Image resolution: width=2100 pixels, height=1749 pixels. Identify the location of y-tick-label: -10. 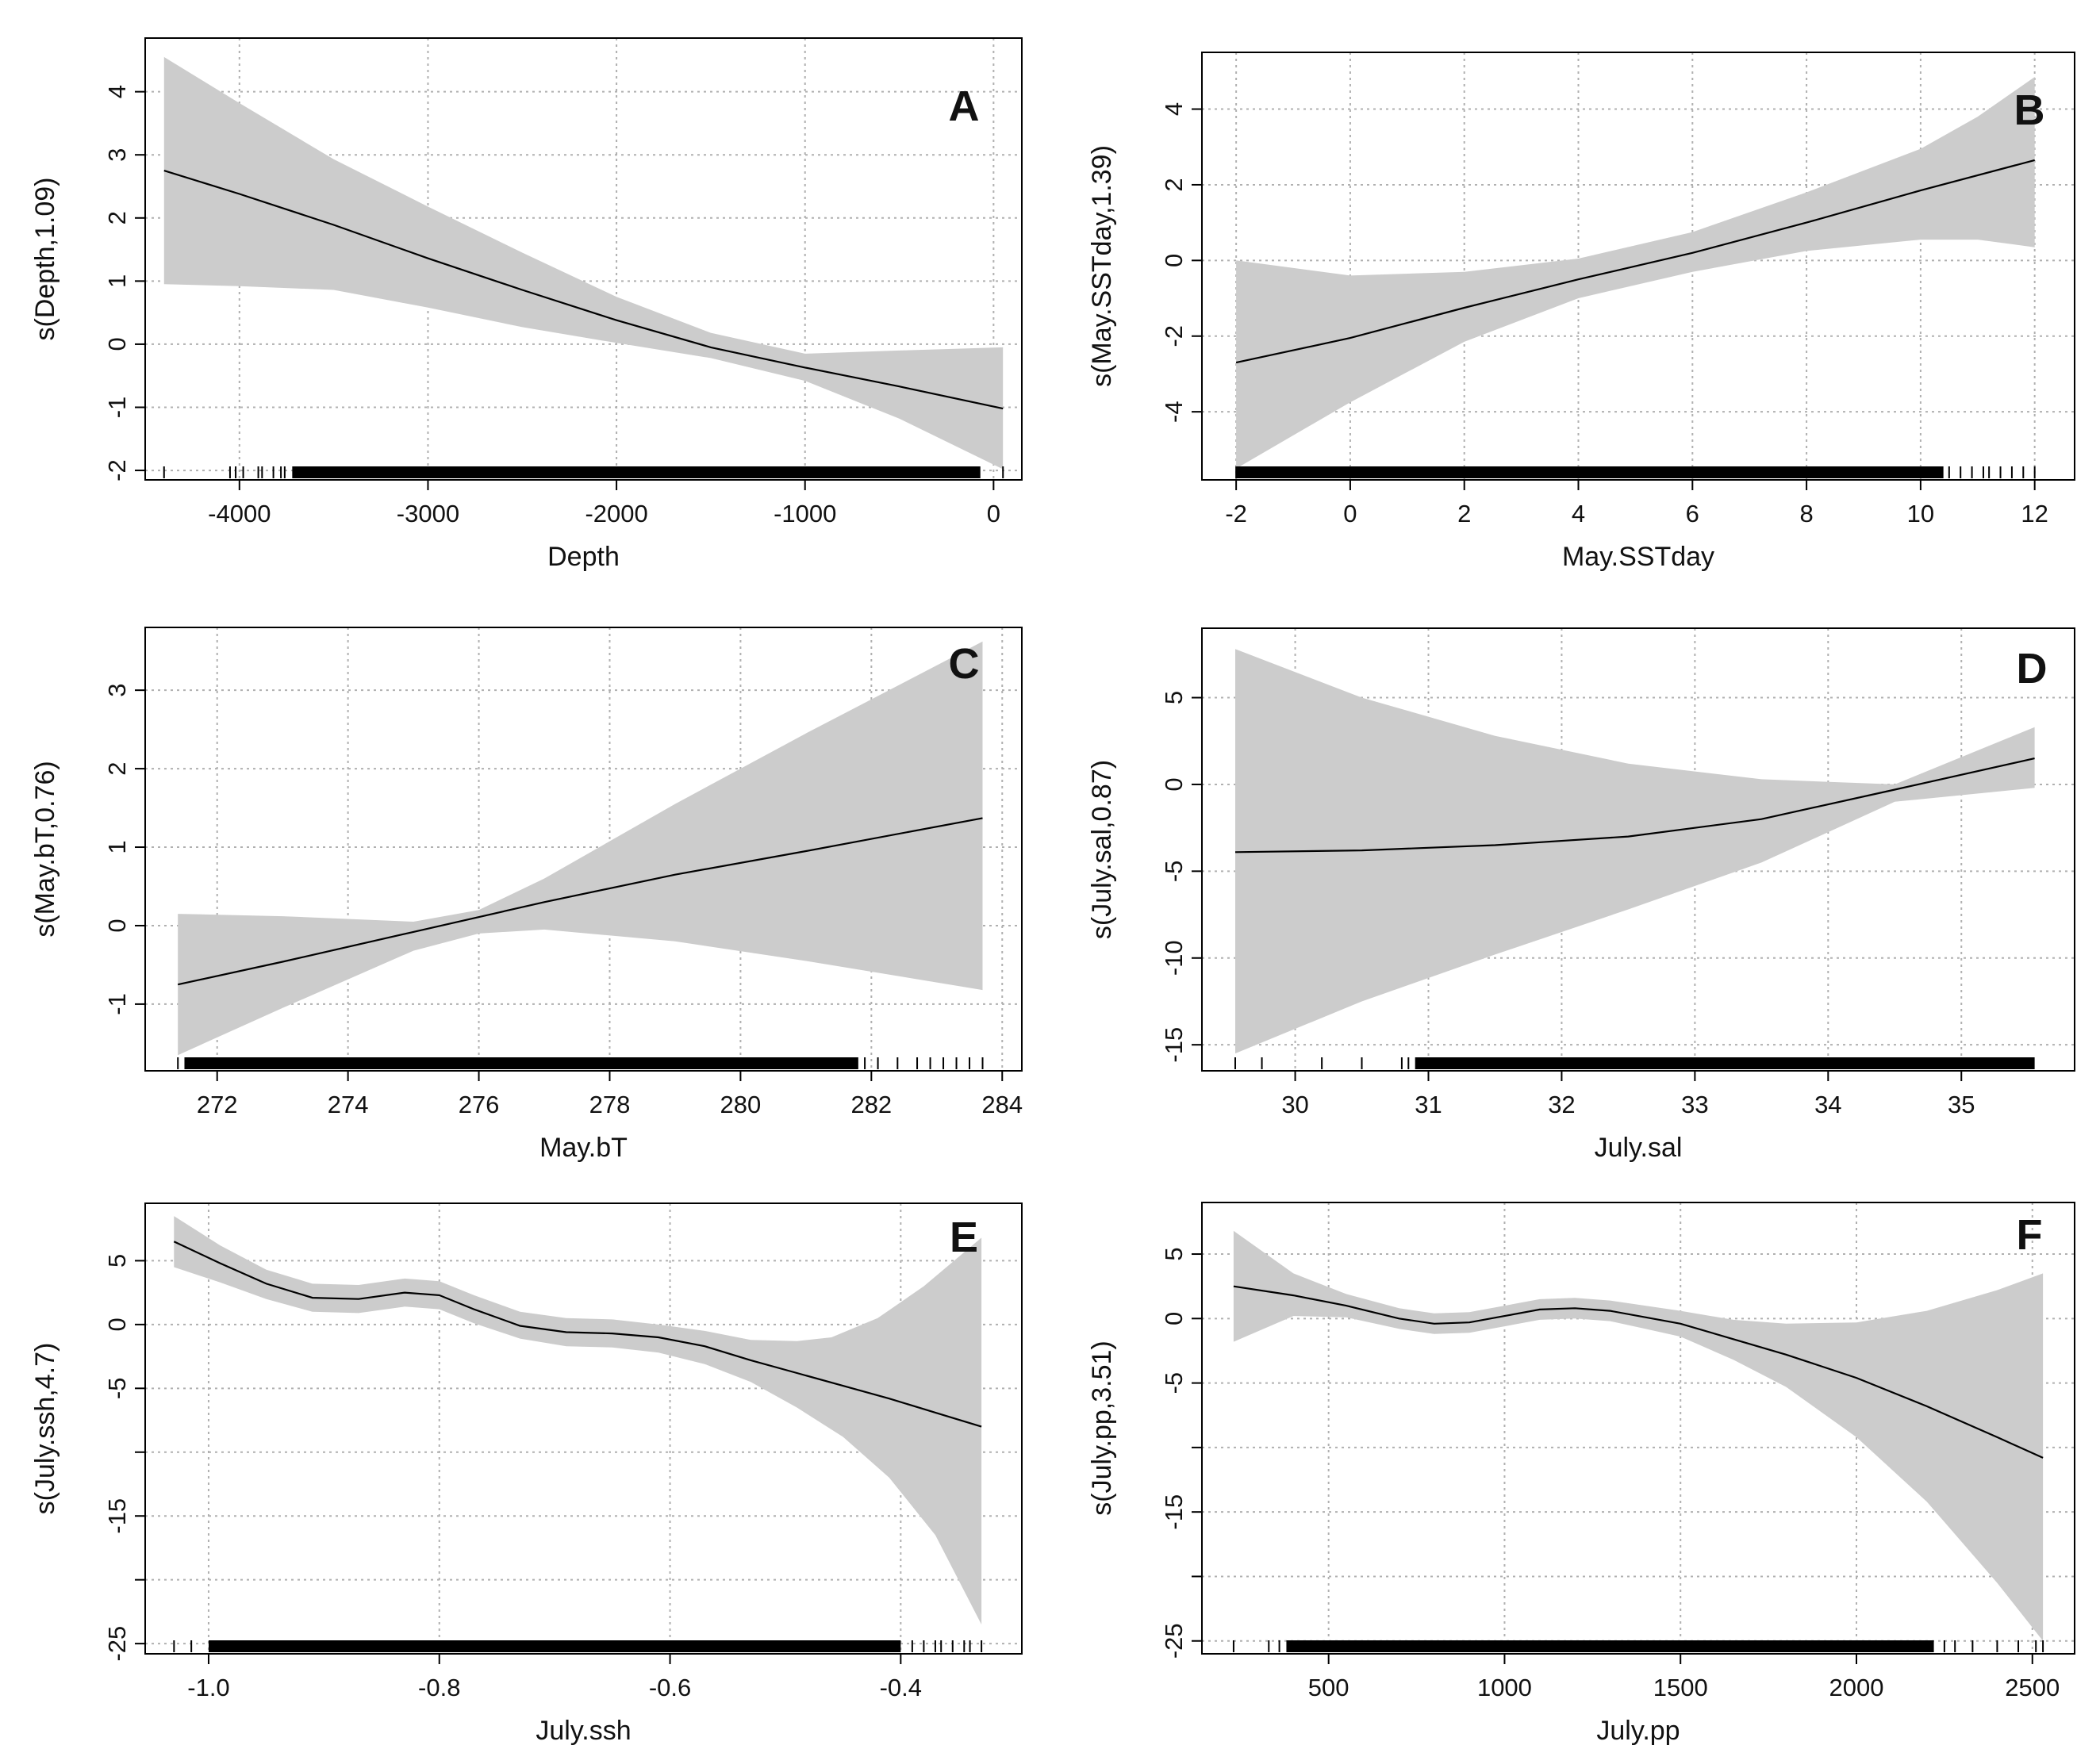
(1174, 958).